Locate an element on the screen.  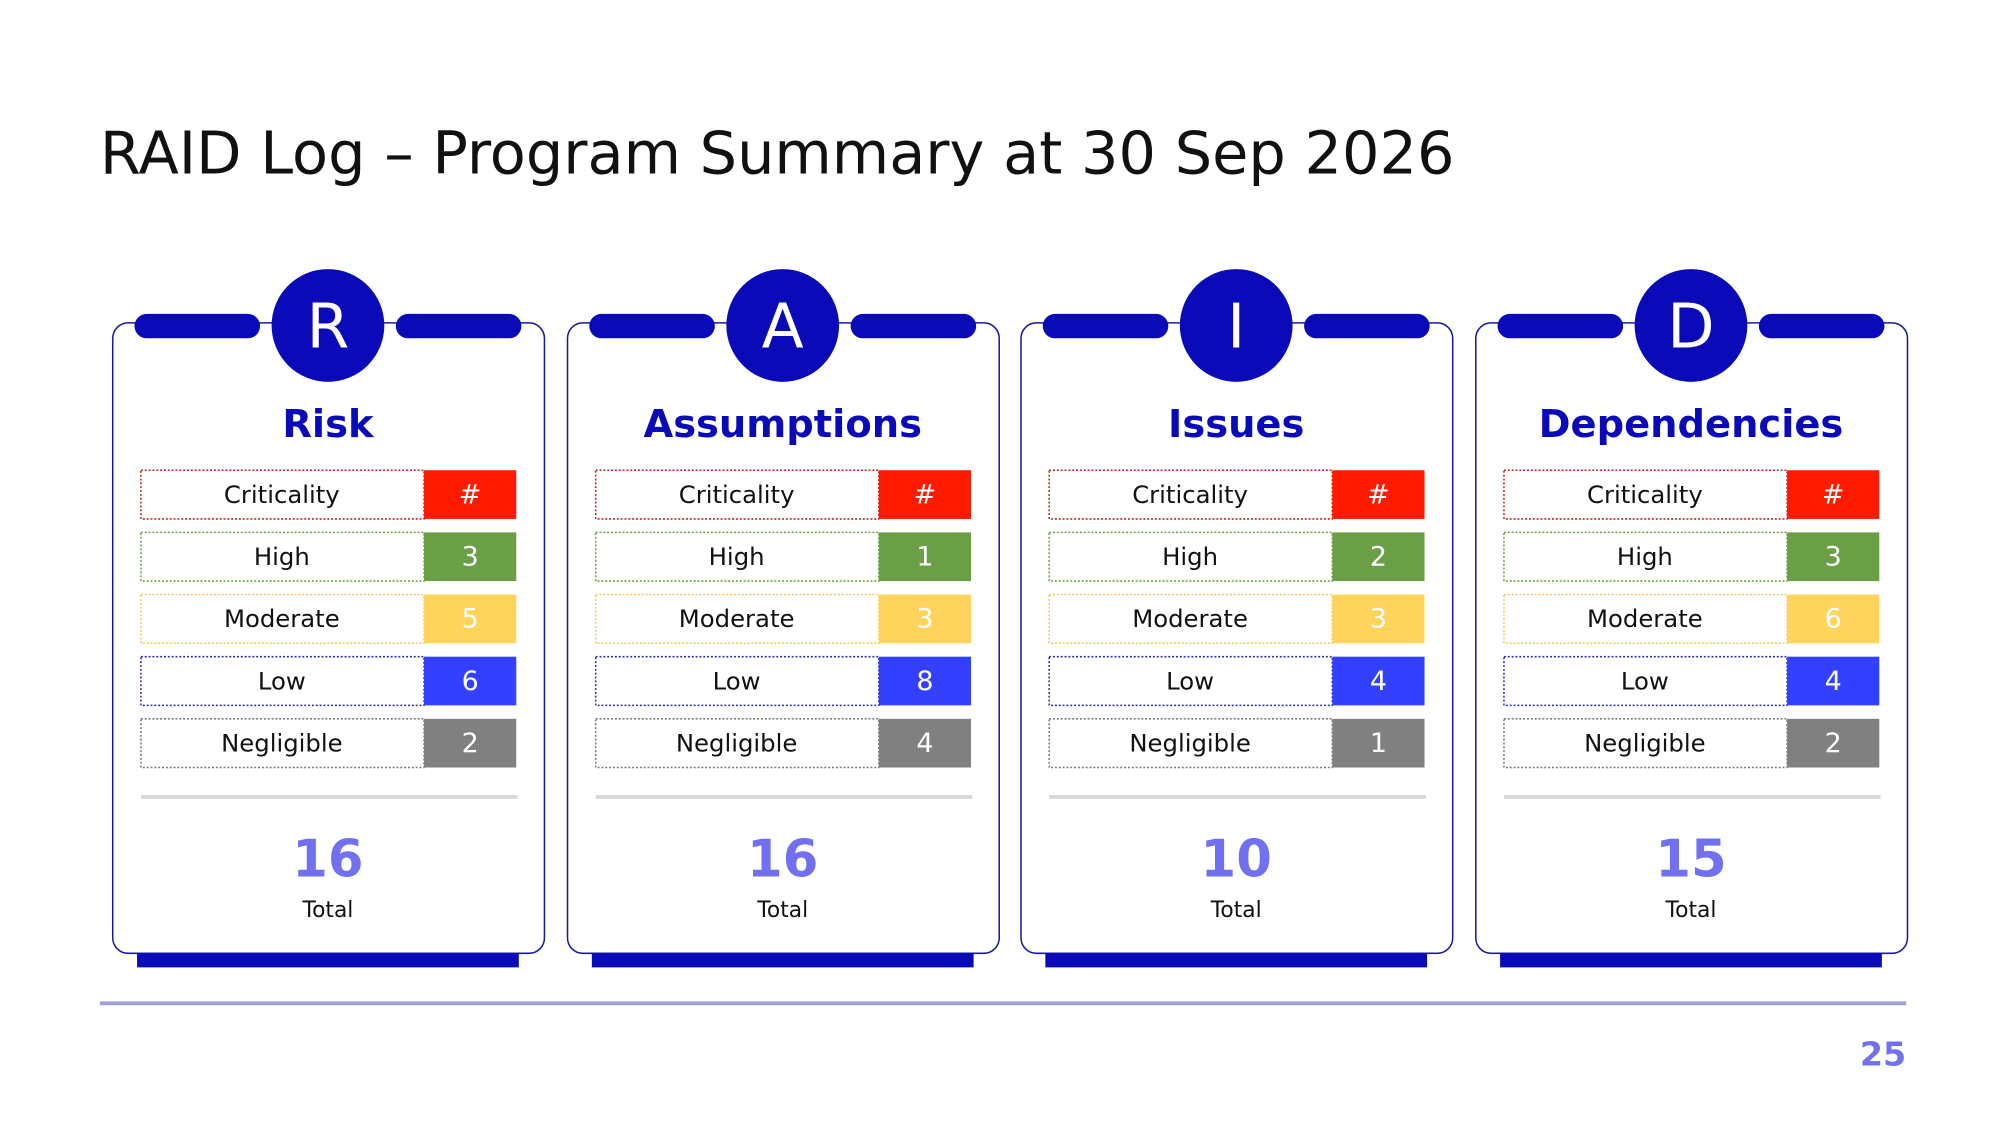
card-total: 10 is located at coordinates (1236, 859).